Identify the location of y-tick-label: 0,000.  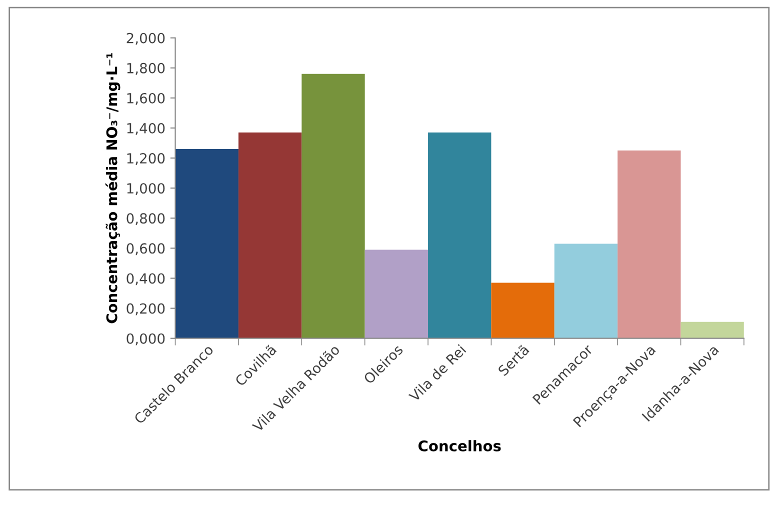
(145, 339).